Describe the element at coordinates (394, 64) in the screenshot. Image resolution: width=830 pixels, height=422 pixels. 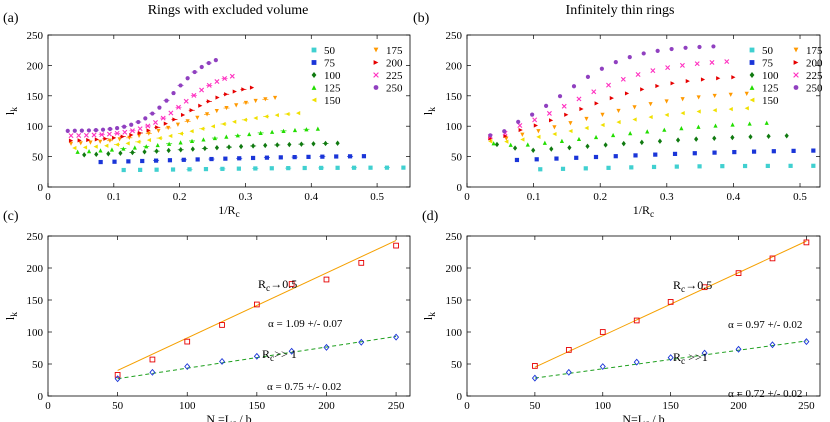
I see `legend-label-200: 200` at that location.